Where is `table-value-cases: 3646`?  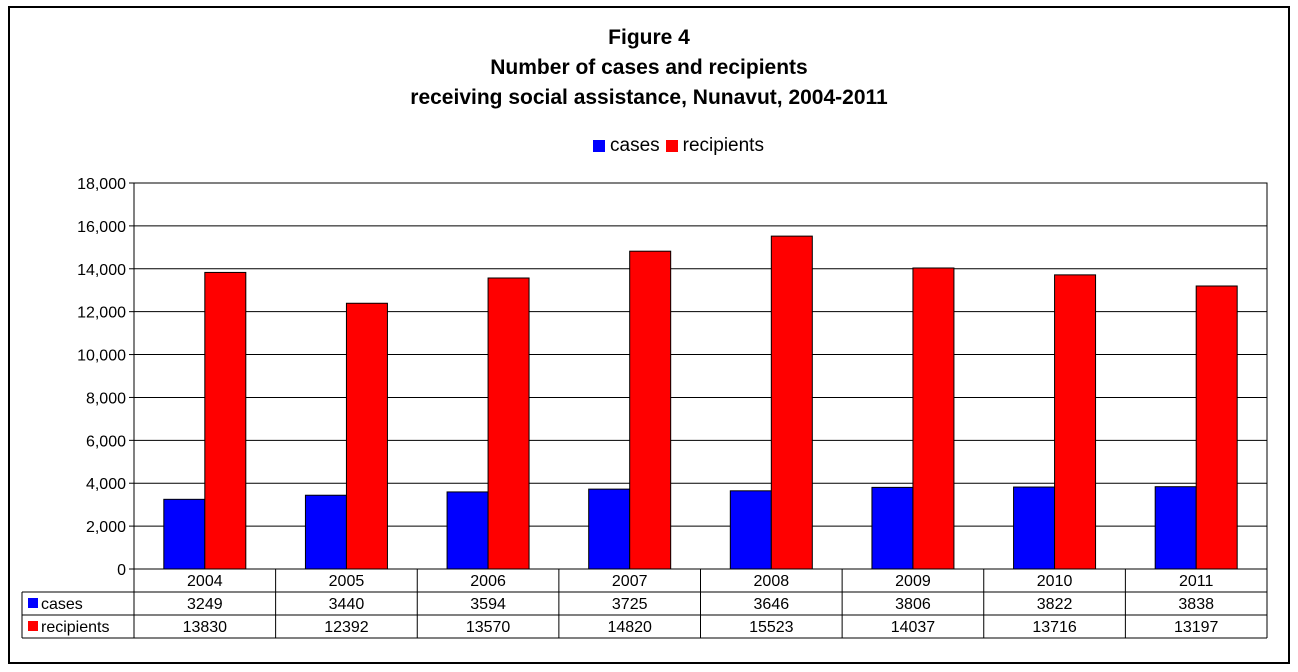 table-value-cases: 3646 is located at coordinates (772, 604).